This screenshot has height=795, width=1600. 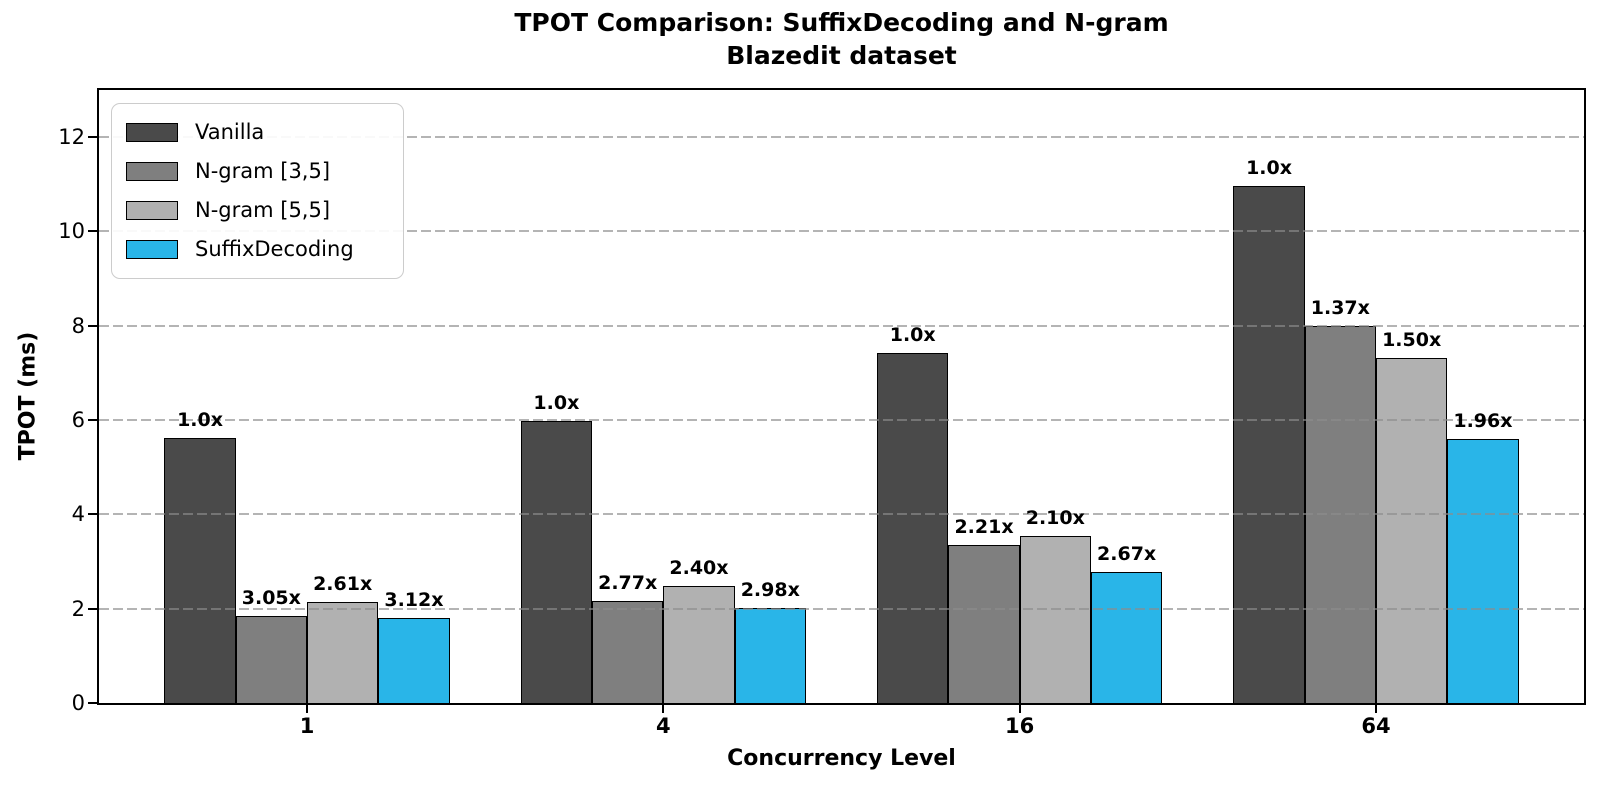 What do you see at coordinates (770, 590) in the screenshot?
I see `bar-label-suffixdecoding-4: 2.98x` at bounding box center [770, 590].